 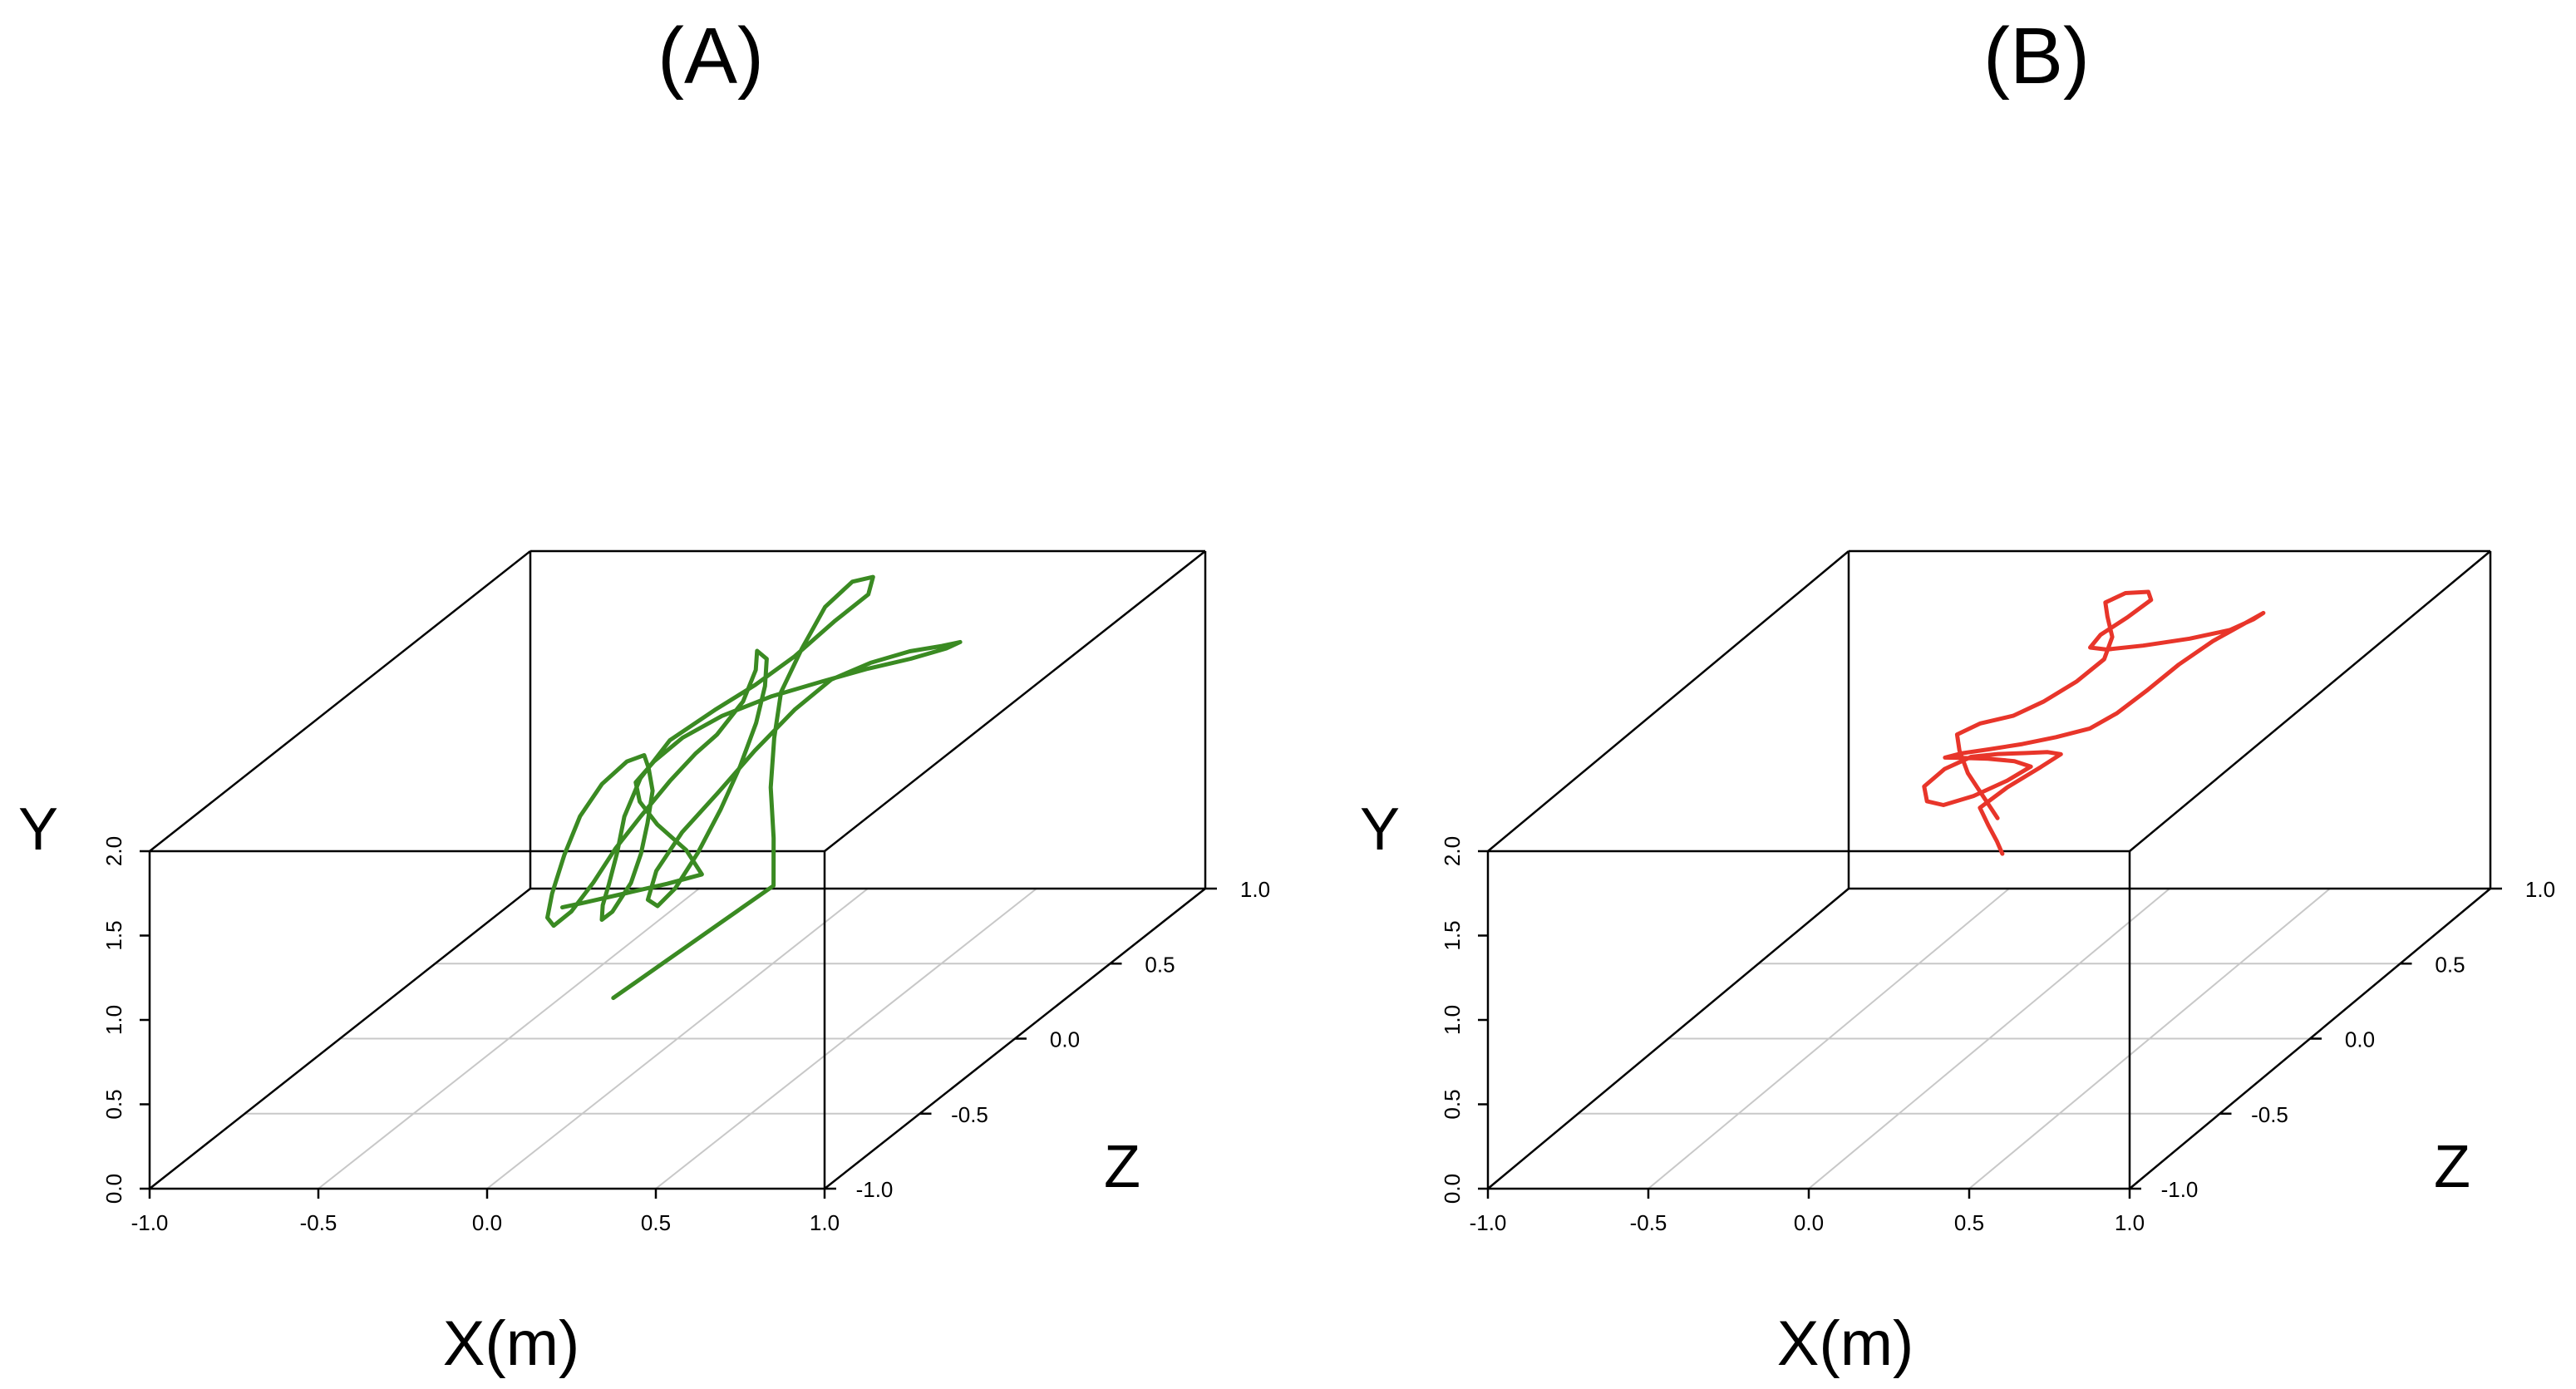 I want to click on panel-label: (A), so click(x=711, y=57).